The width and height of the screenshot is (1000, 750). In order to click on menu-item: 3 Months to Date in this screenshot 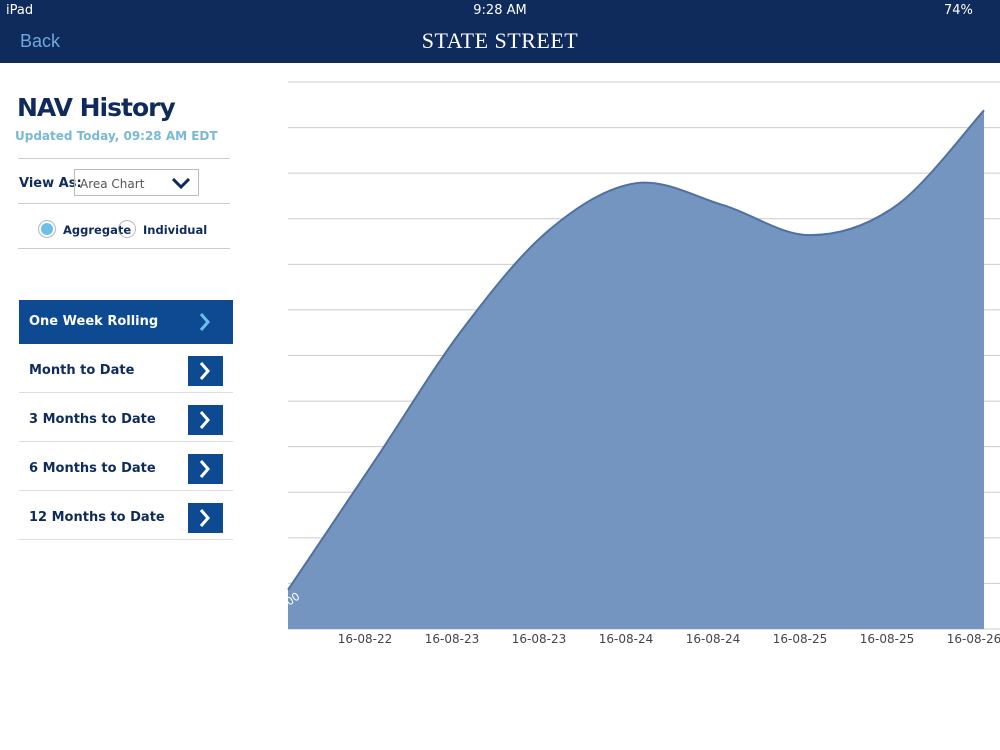, I will do `click(126, 420)`.